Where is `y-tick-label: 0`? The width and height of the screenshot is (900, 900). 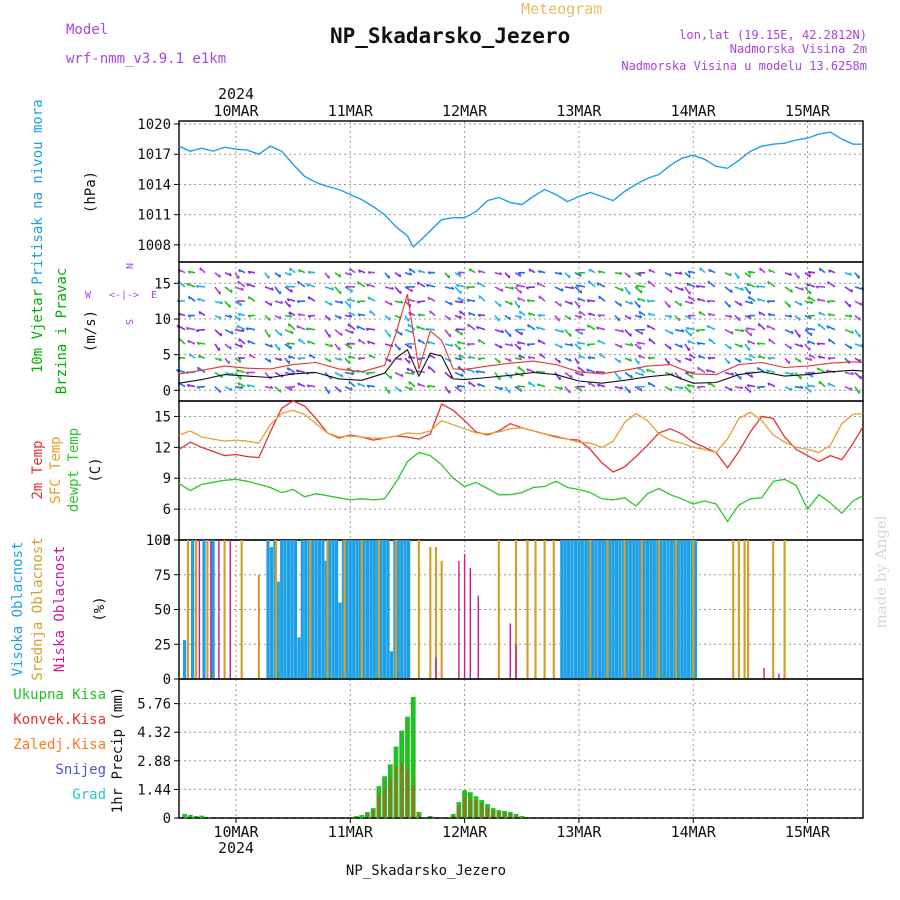
y-tick-label: 0 is located at coordinates (167, 680).